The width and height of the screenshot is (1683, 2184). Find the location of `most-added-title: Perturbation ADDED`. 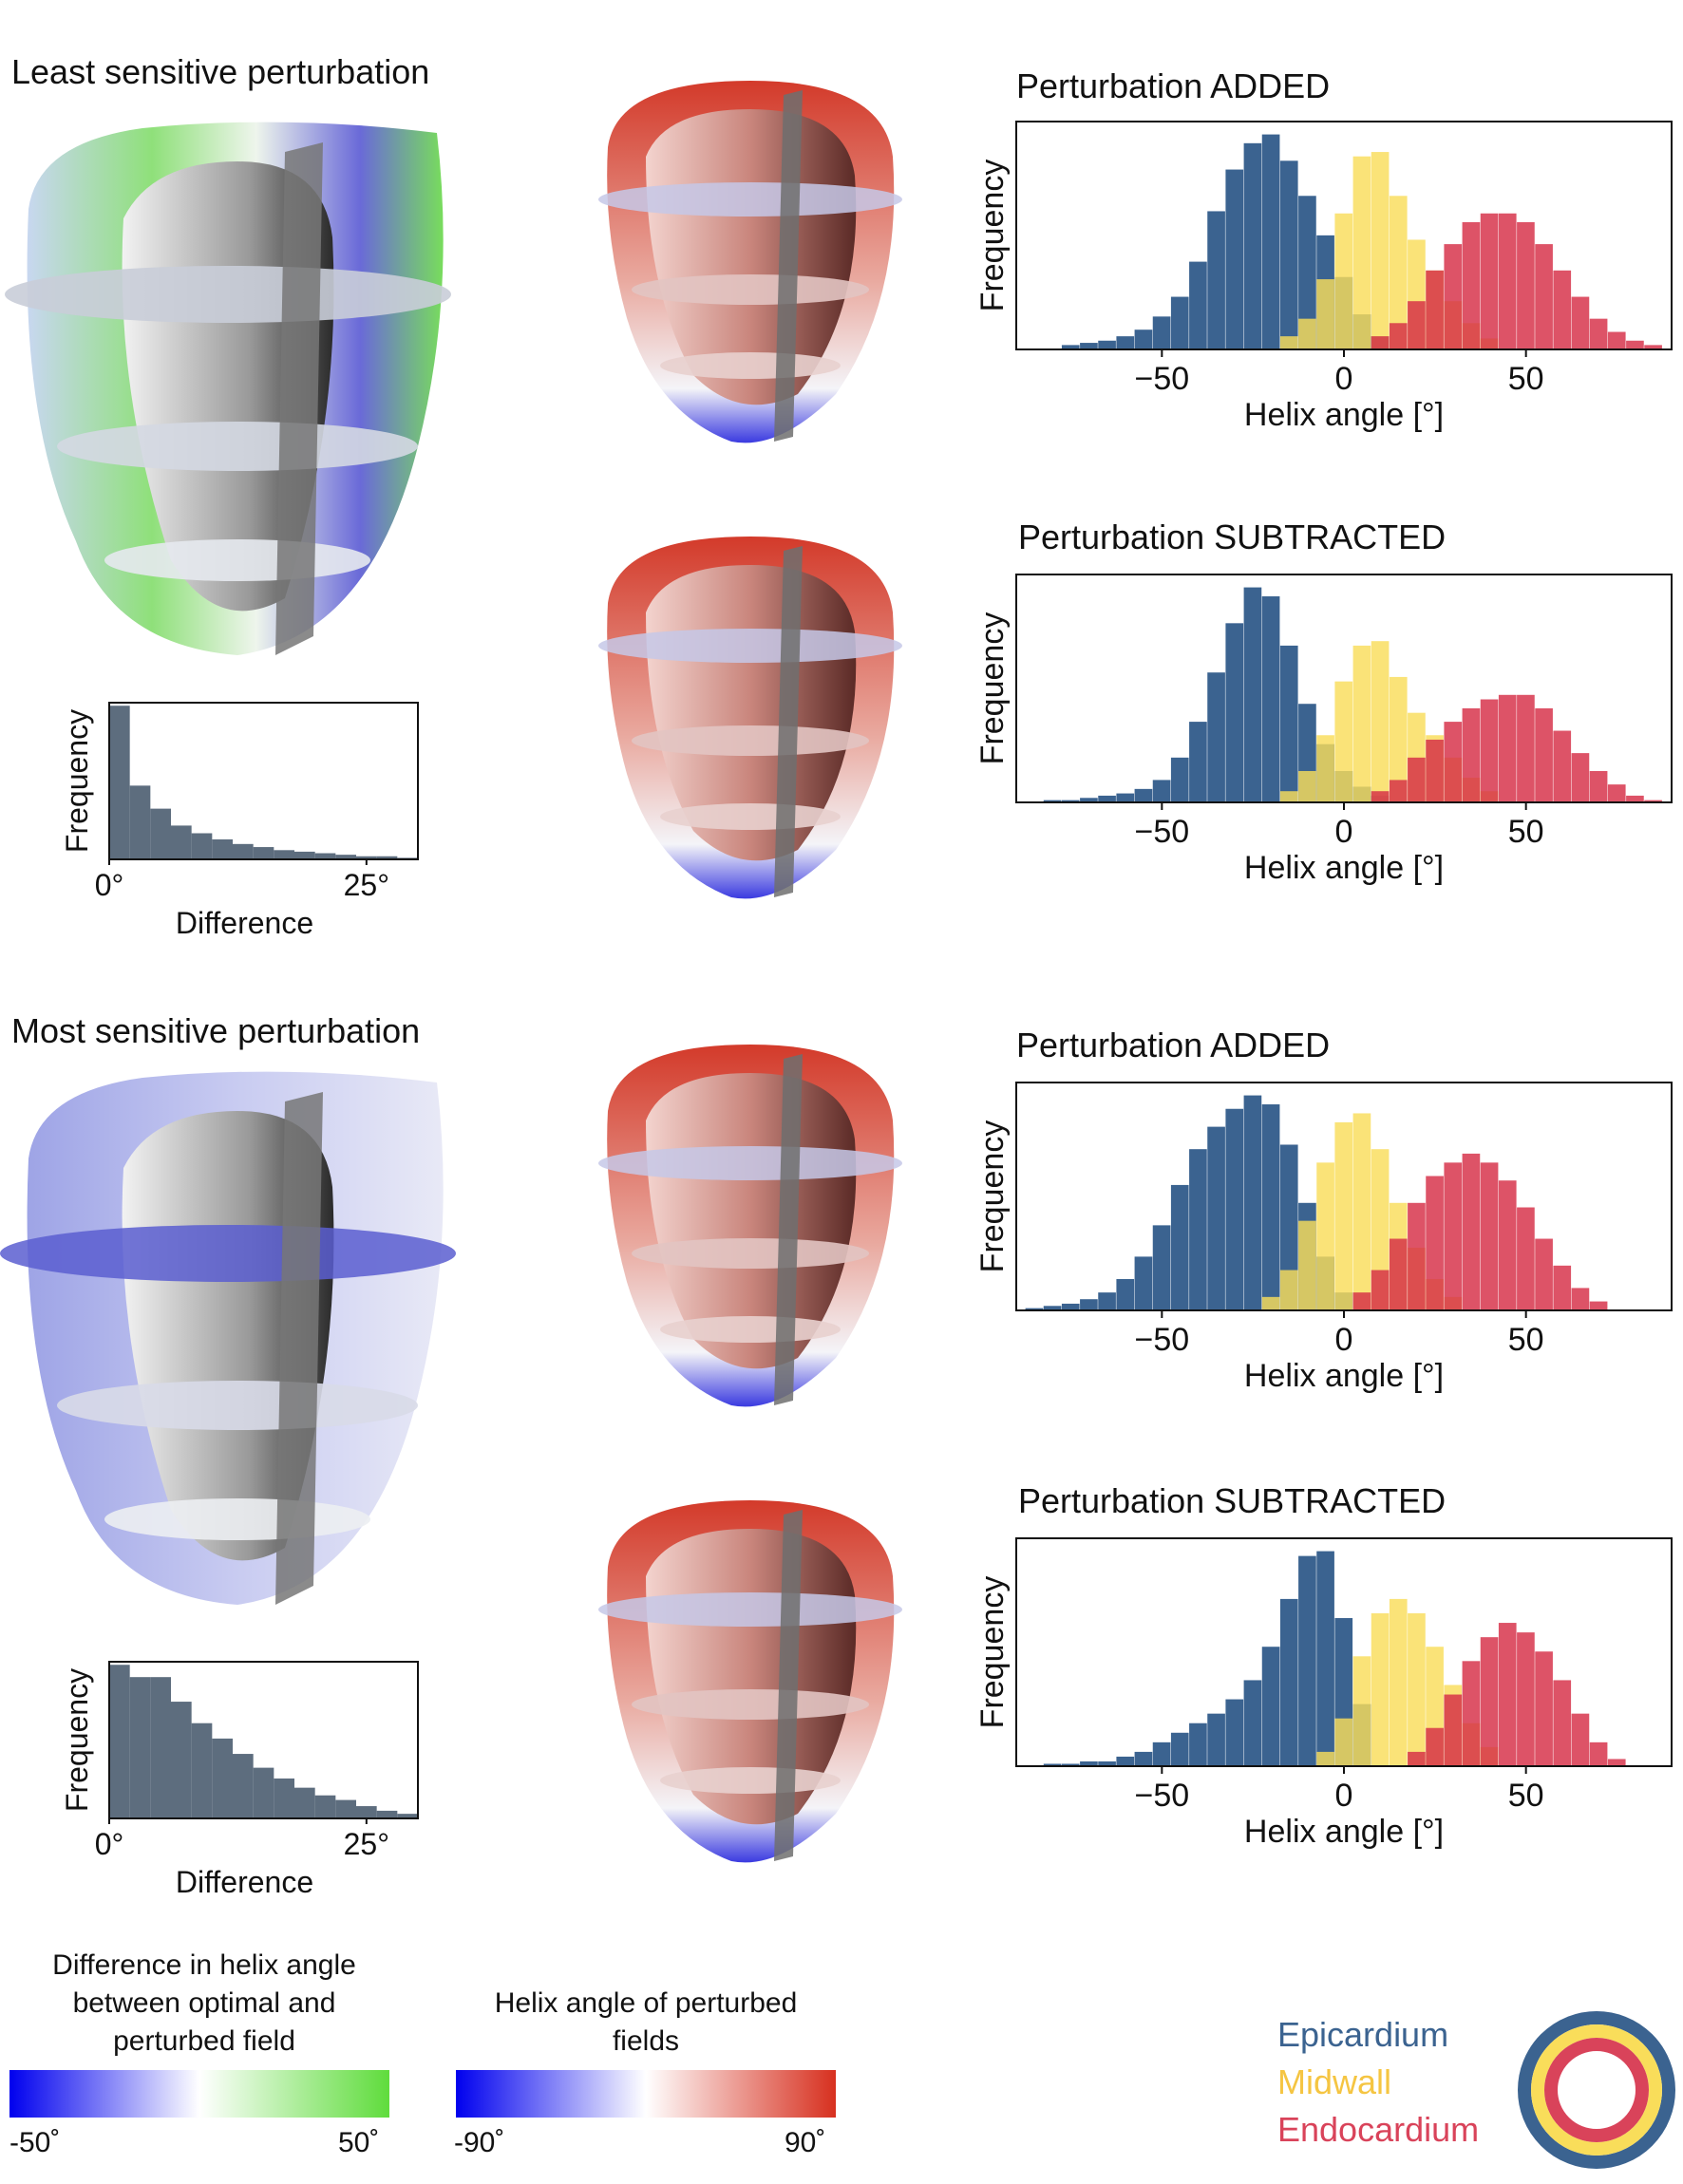

most-added-title: Perturbation ADDED is located at coordinates (1173, 1045).